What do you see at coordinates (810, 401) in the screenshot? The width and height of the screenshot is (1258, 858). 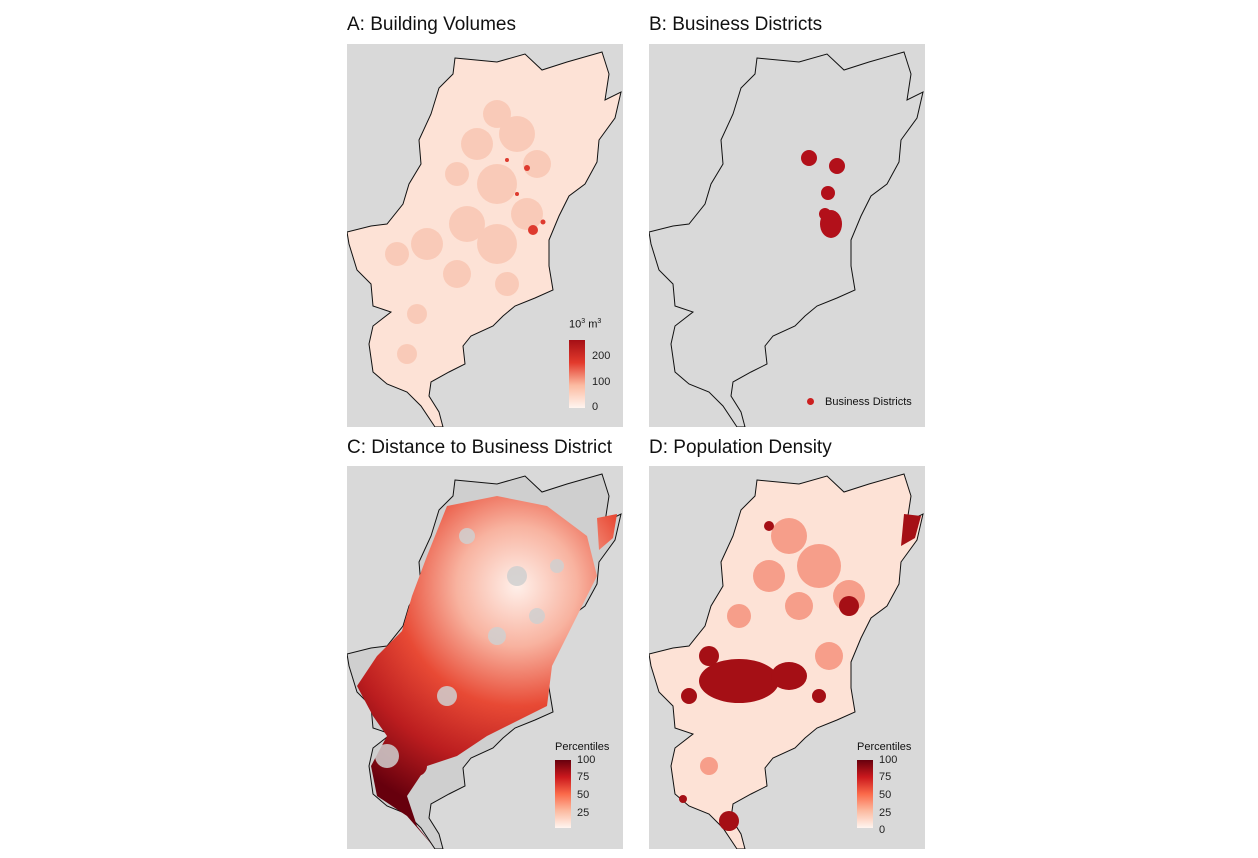 I see `business-district-legend-symbol` at bounding box center [810, 401].